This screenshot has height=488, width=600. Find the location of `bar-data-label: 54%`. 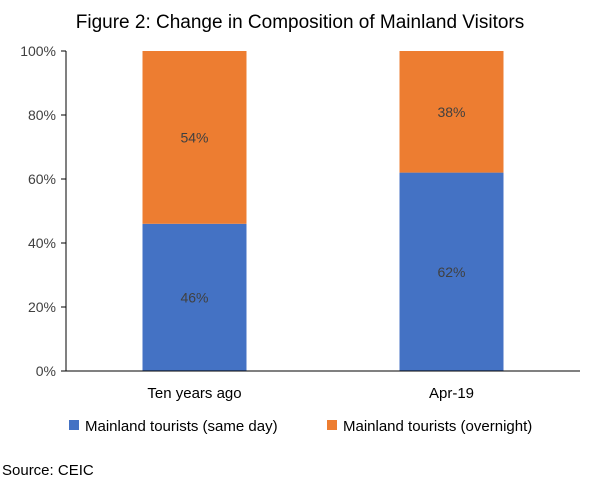

bar-data-label: 54% is located at coordinates (194, 137).